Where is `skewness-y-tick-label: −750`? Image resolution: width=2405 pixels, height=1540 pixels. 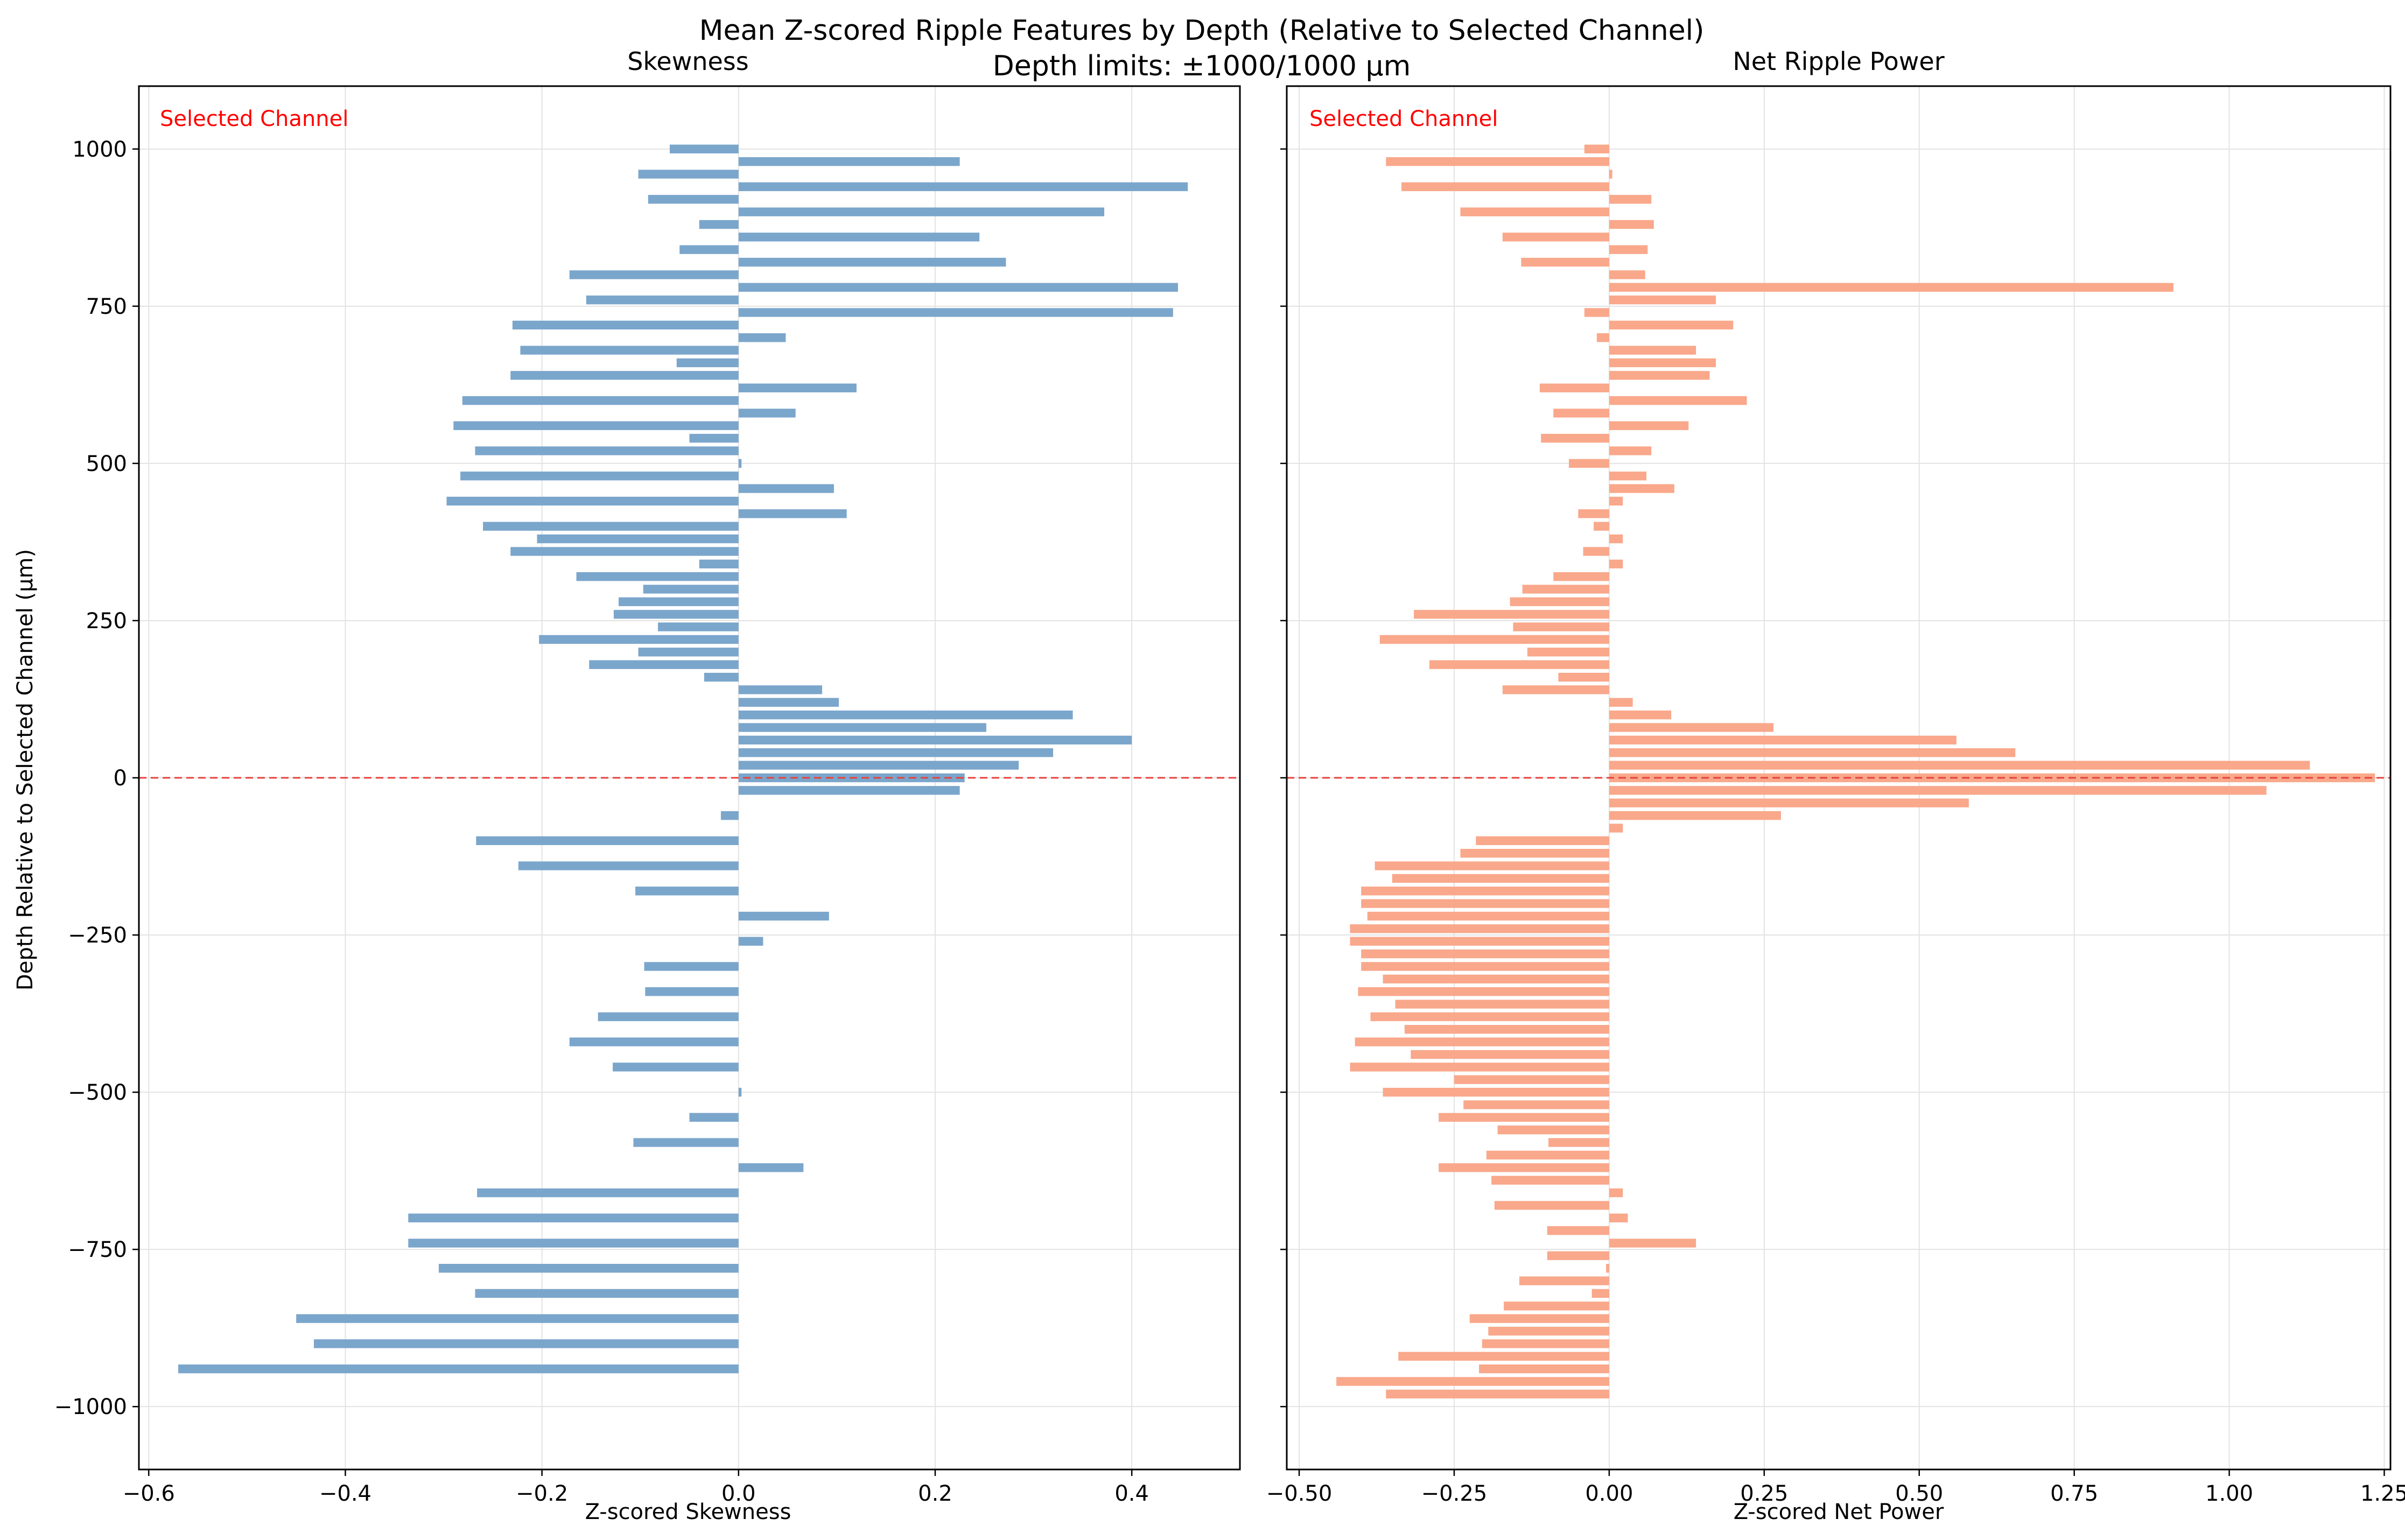
skewness-y-tick-label: −750 is located at coordinates (97, 1249).